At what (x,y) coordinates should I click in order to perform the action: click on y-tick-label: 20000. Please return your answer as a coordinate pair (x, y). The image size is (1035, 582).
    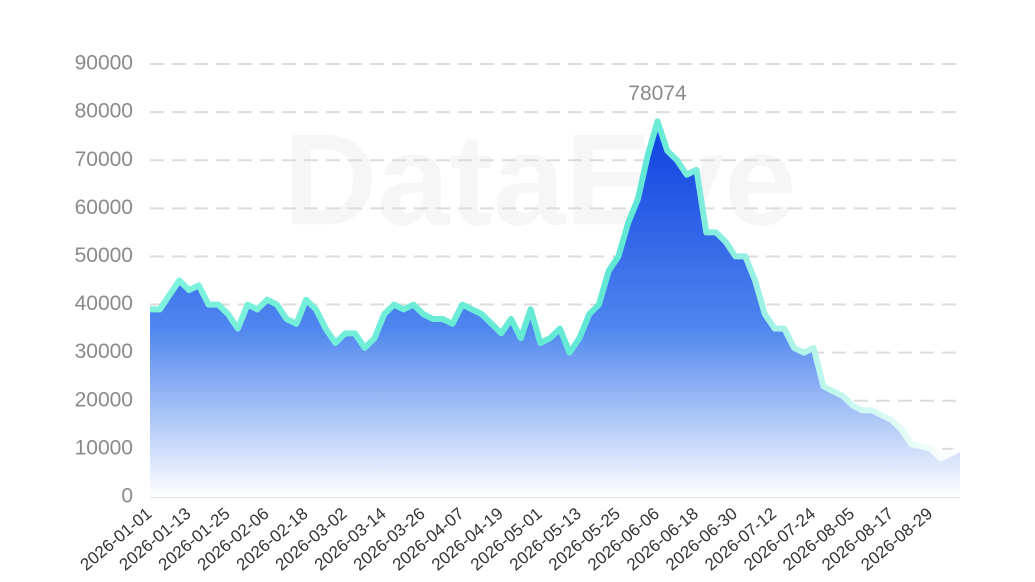
    Looking at the image, I should click on (104, 399).